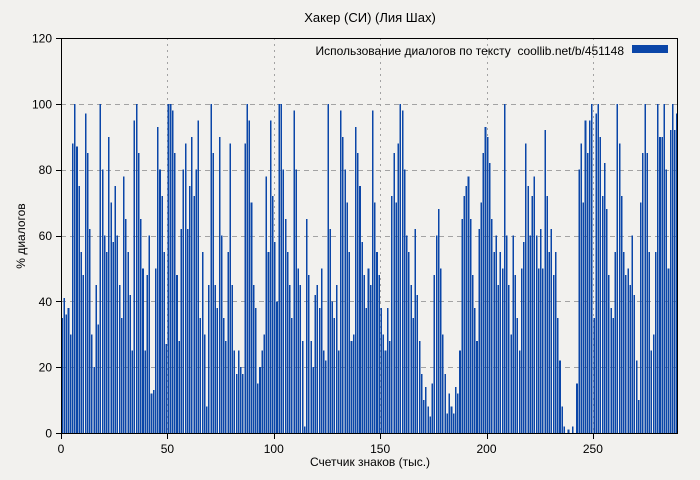  What do you see at coordinates (274, 449) in the screenshot?
I see `x-tick-label: 100` at bounding box center [274, 449].